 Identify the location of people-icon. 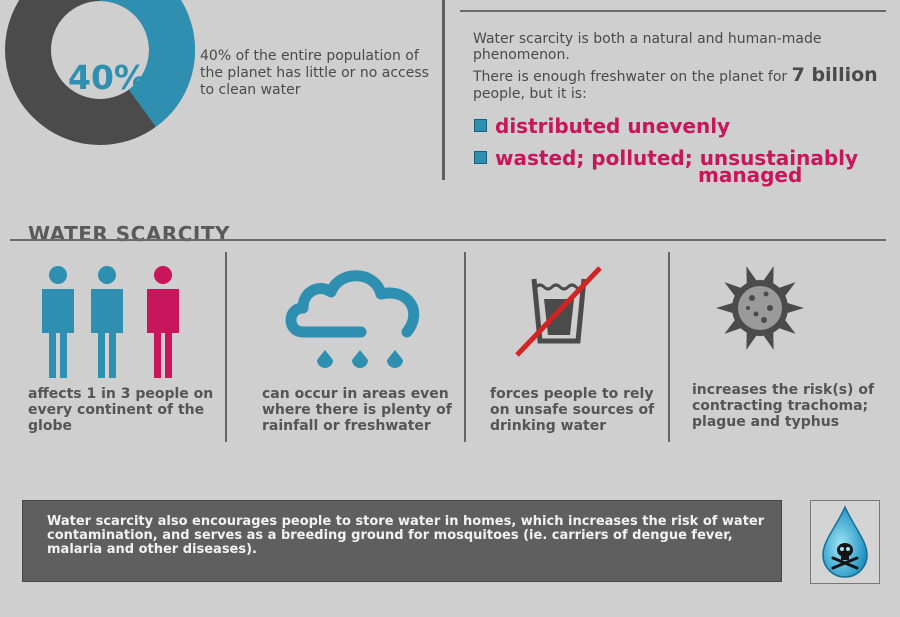
(110, 322).